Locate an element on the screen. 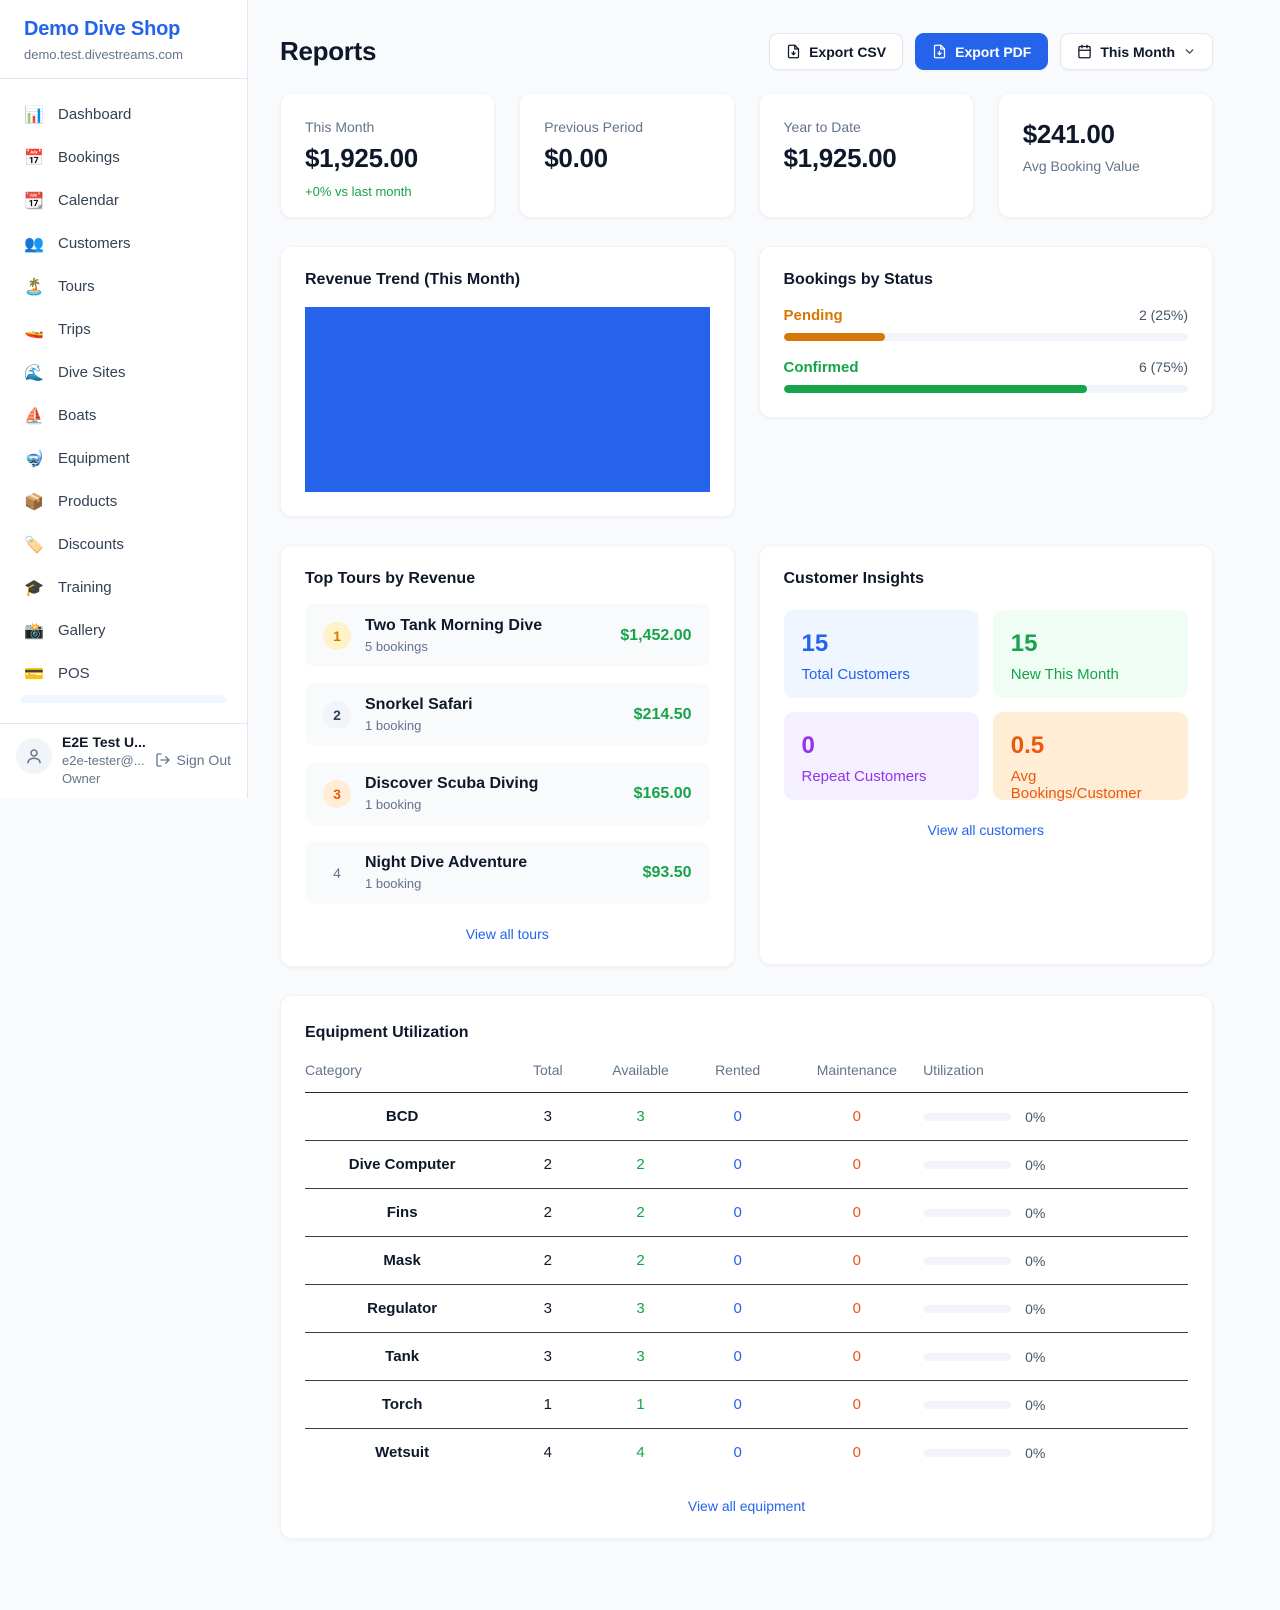  page-title: Reports is located at coordinates (328, 51).